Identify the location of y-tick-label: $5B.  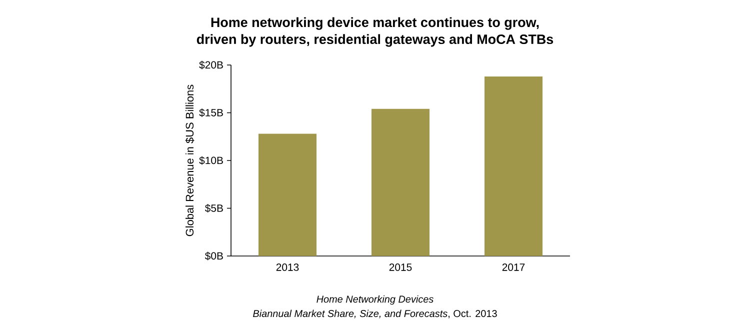
(213, 208).